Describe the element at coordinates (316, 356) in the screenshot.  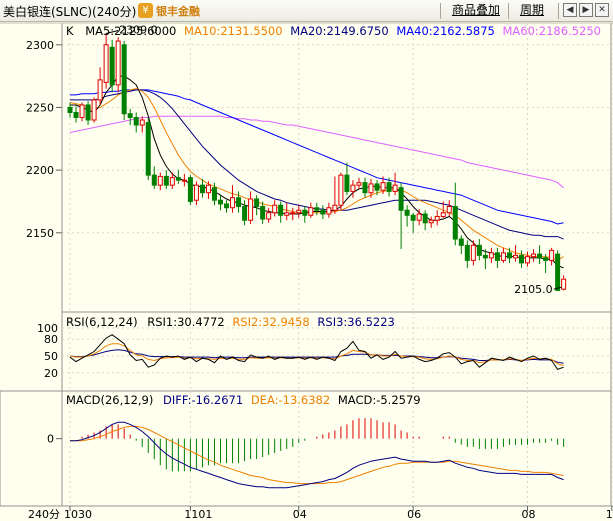
I see `rsi3-line` at that location.